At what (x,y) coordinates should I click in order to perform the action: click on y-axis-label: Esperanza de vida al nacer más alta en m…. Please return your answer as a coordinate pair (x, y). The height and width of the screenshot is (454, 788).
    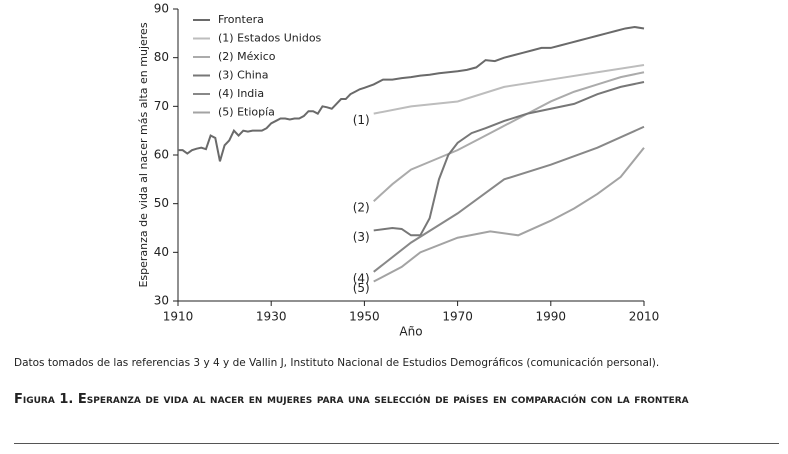
    Looking at the image, I should click on (143, 154).